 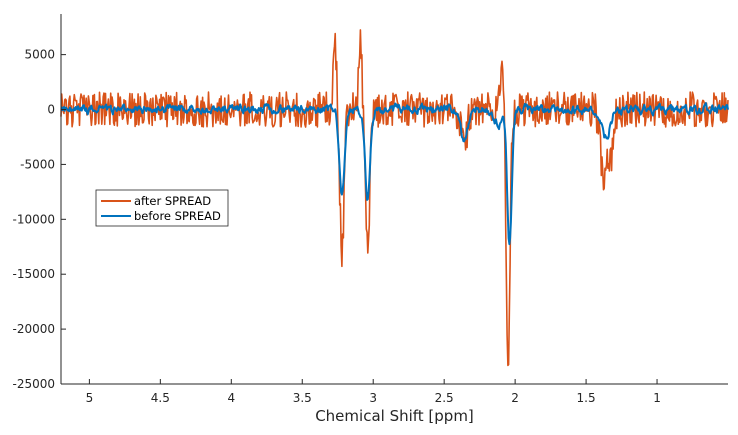 What do you see at coordinates (33, 219) in the screenshot?
I see `y-tick-label: -10000` at bounding box center [33, 219].